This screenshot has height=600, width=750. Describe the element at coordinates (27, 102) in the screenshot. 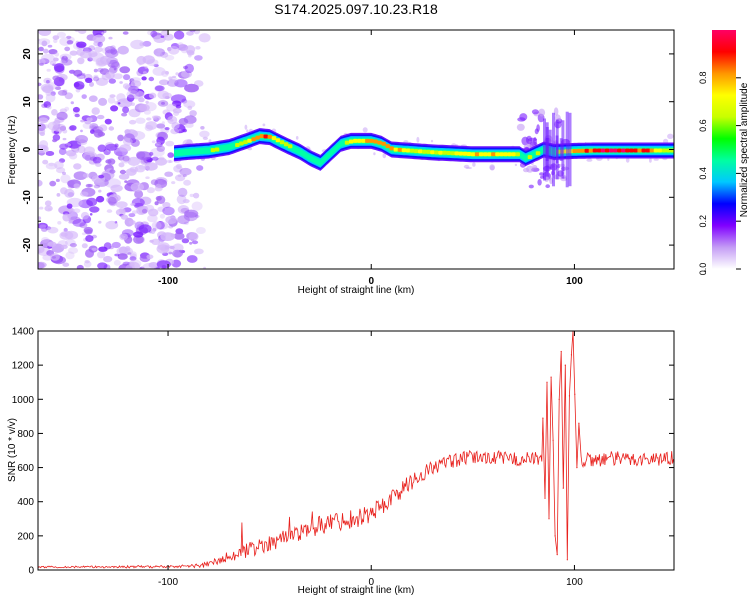

I see `spectrogram-y-tick-label: 10` at that location.